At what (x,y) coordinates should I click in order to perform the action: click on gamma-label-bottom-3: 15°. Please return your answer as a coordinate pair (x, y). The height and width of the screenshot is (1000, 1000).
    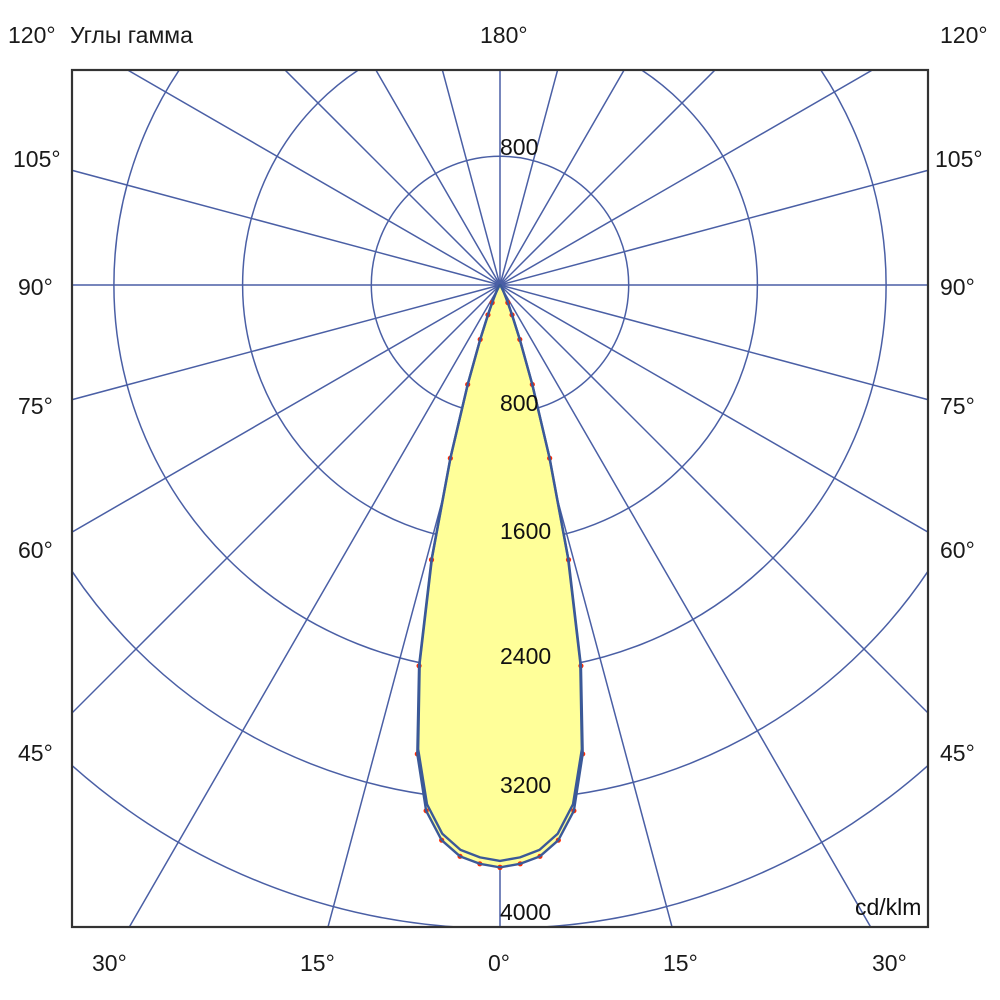
    Looking at the image, I should click on (680, 963).